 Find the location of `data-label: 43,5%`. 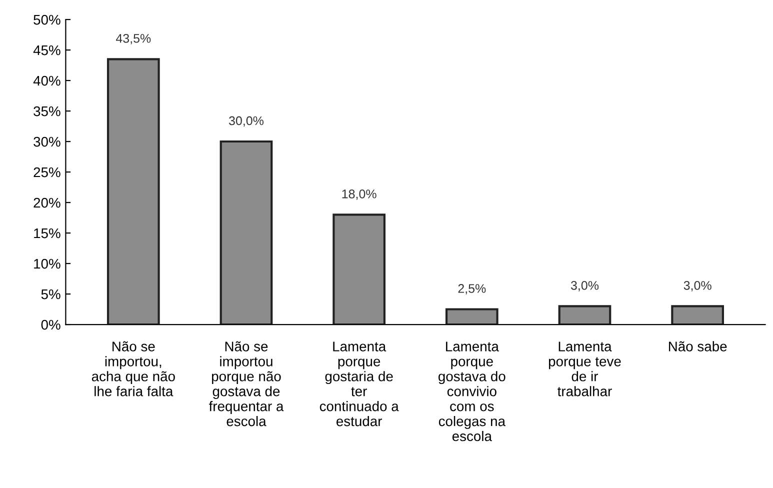

data-label: 43,5% is located at coordinates (133, 39).